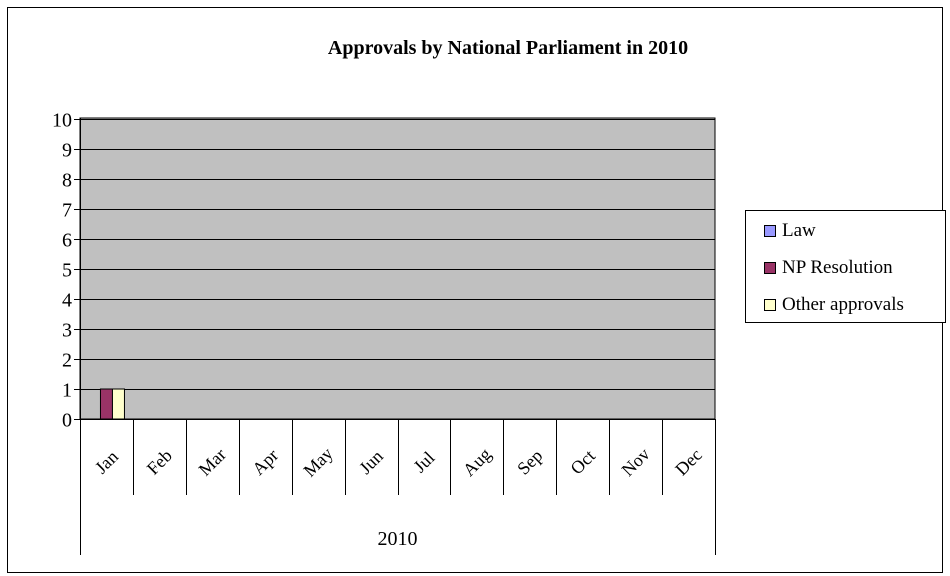 This screenshot has height=576, width=950. What do you see at coordinates (799, 230) in the screenshot?
I see `legend-label: Law` at bounding box center [799, 230].